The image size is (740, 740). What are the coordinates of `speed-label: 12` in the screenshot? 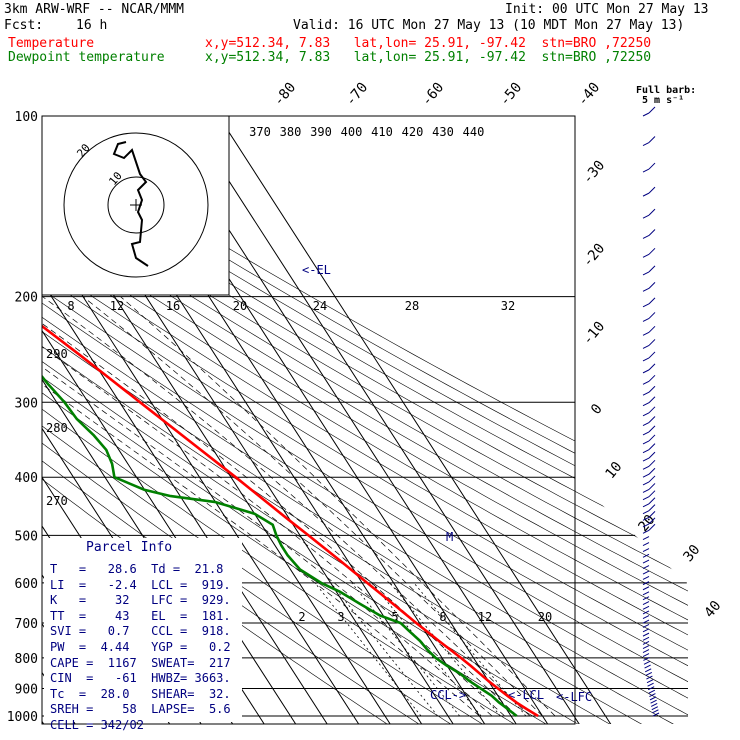 It's located at (117, 306).